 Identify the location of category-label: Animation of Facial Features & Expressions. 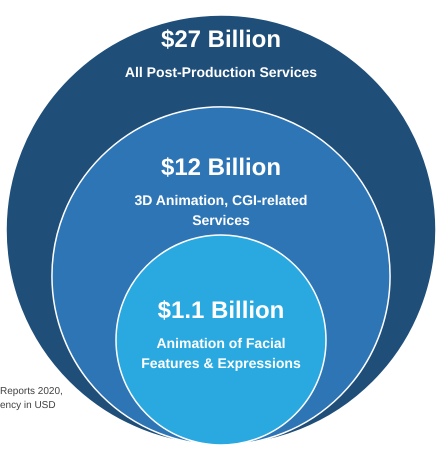
(221, 353).